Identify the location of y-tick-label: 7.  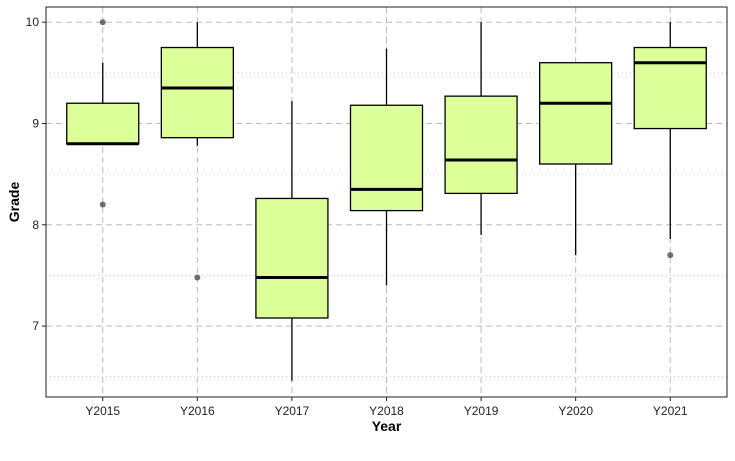
(35, 326).